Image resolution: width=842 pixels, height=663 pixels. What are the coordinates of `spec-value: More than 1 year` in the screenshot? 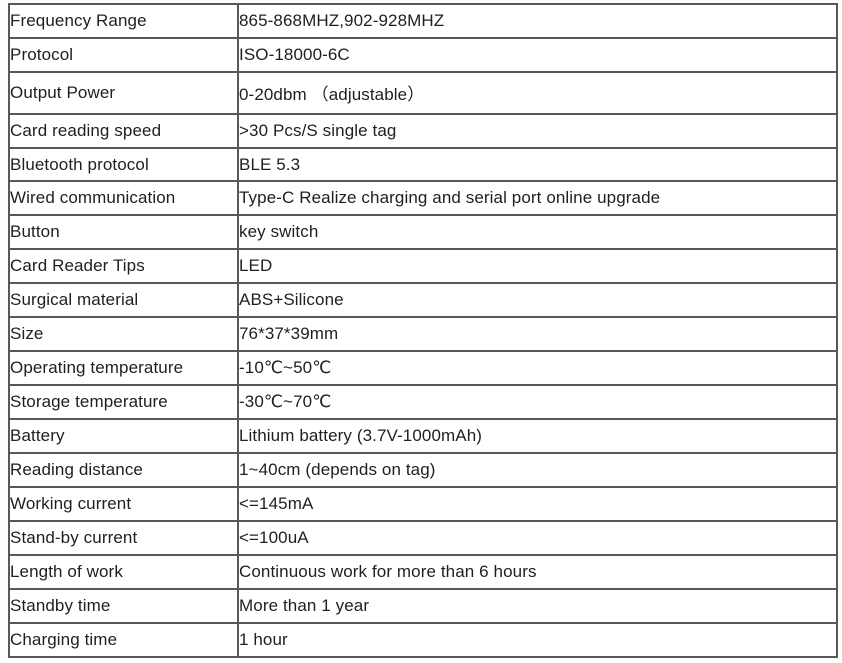 It's located at (537, 605).